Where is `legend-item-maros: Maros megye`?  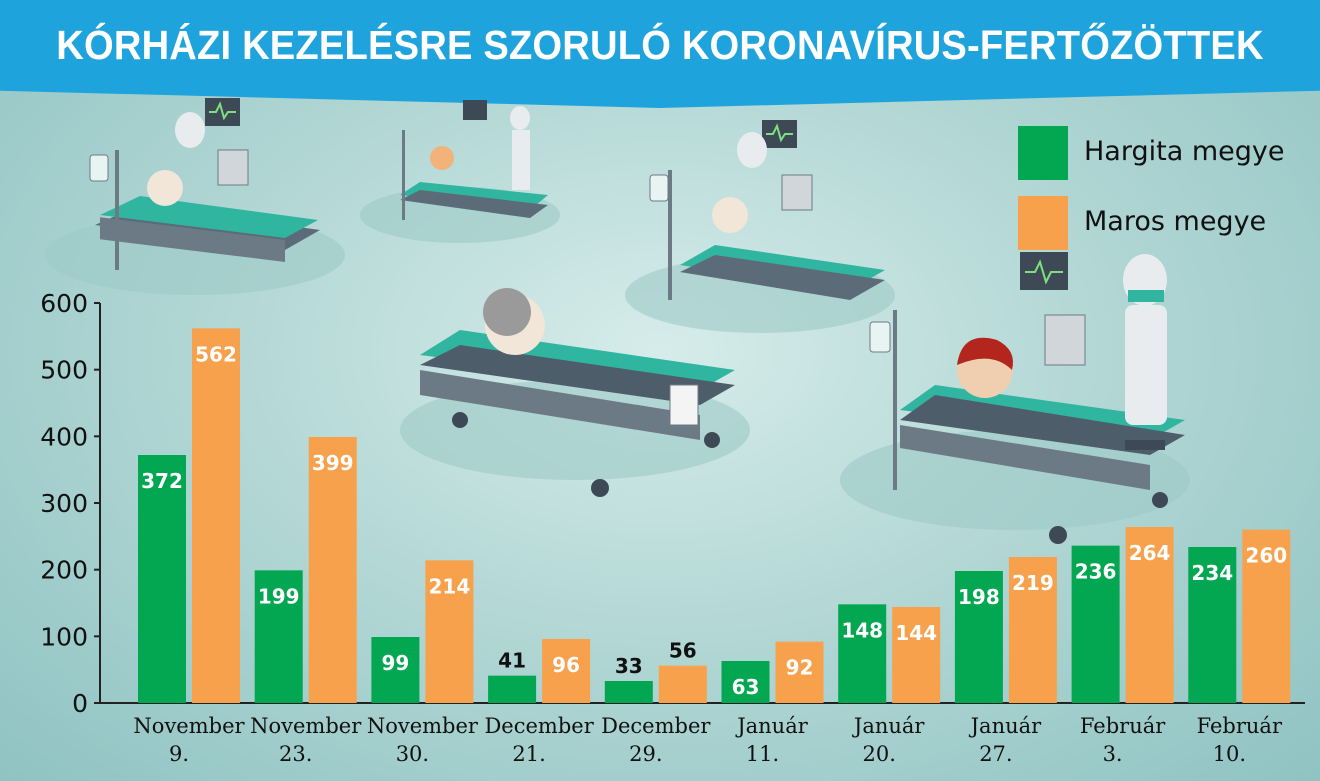
legend-item-maros: Maros megye is located at coordinates (1168, 223).